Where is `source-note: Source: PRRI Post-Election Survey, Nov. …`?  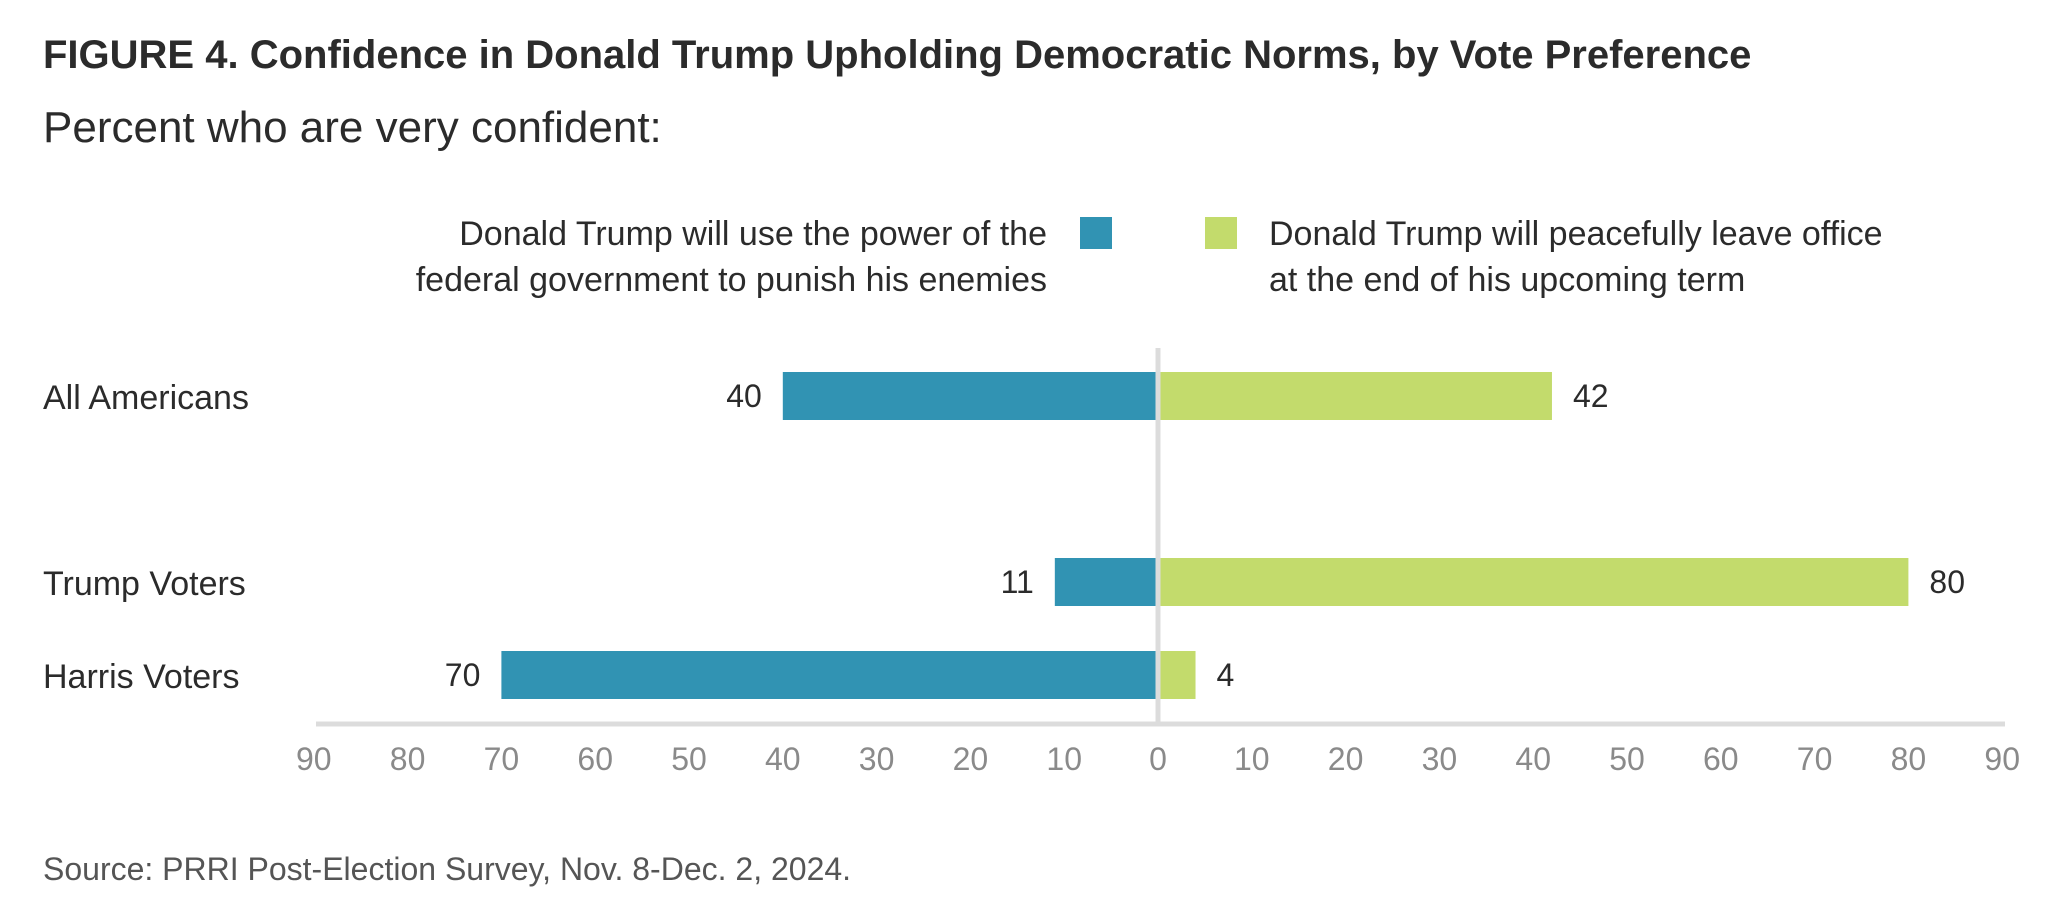
source-note: Source: PRRI Post-Election Survey, Nov. … is located at coordinates (447, 869).